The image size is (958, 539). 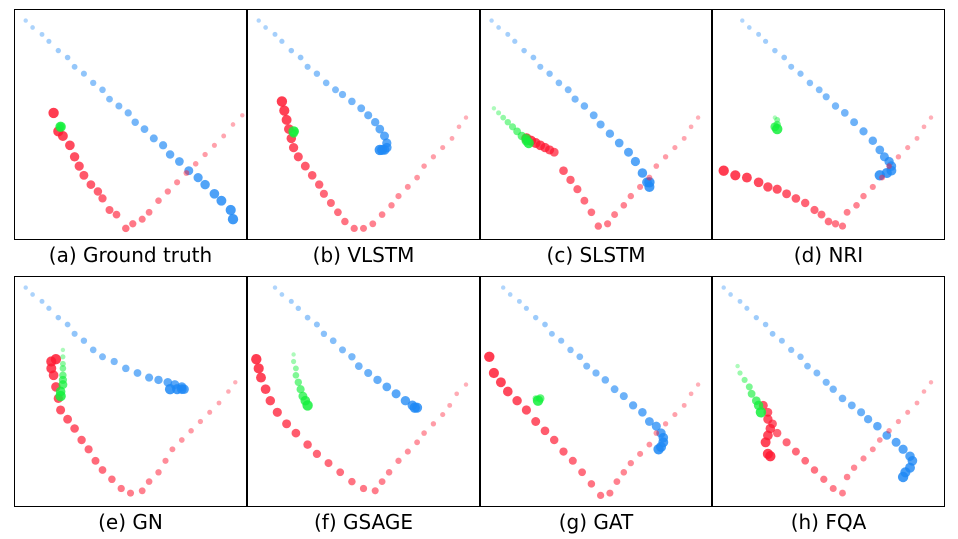 What do you see at coordinates (363, 522) in the screenshot?
I see `subplot-caption: (f) GSAGE` at bounding box center [363, 522].